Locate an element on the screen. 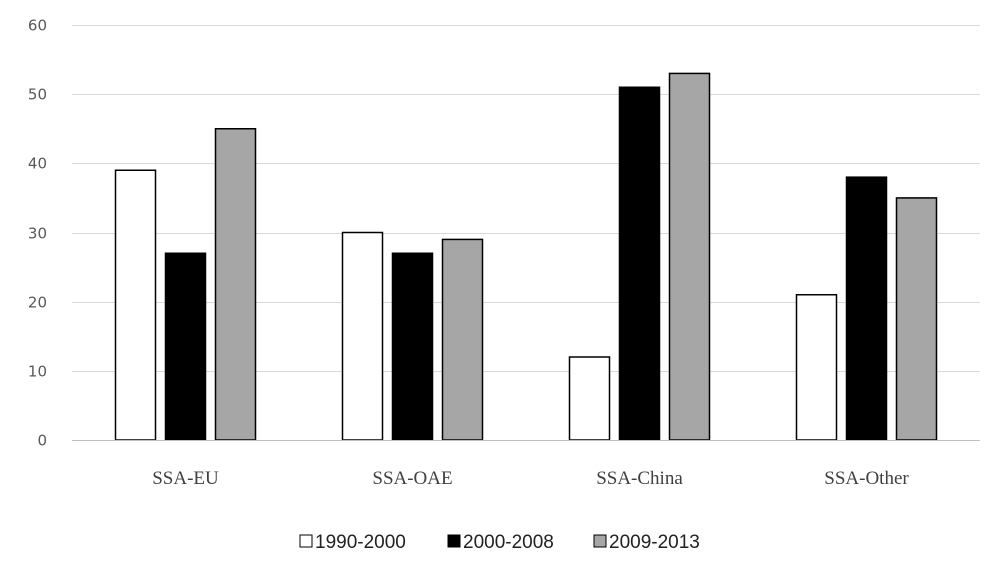 The width and height of the screenshot is (1006, 574). bar-ssa-oae-1990-2000 is located at coordinates (362, 336).